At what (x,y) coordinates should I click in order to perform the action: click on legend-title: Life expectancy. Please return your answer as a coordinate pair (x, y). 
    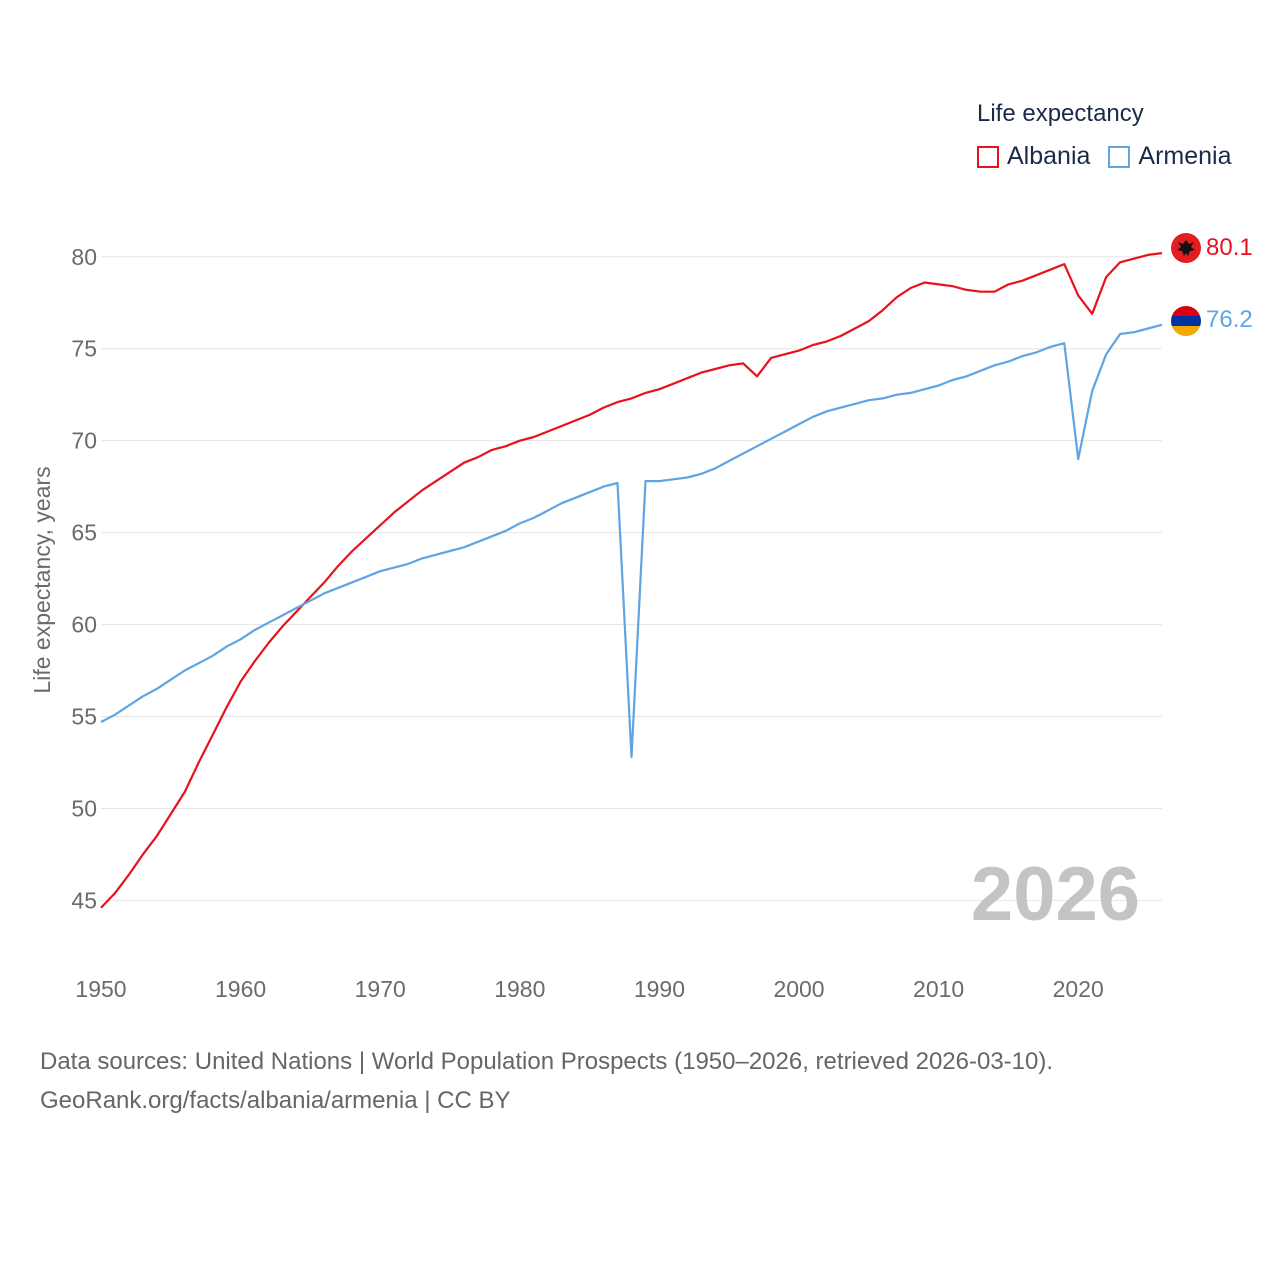
    Looking at the image, I should click on (1060, 113).